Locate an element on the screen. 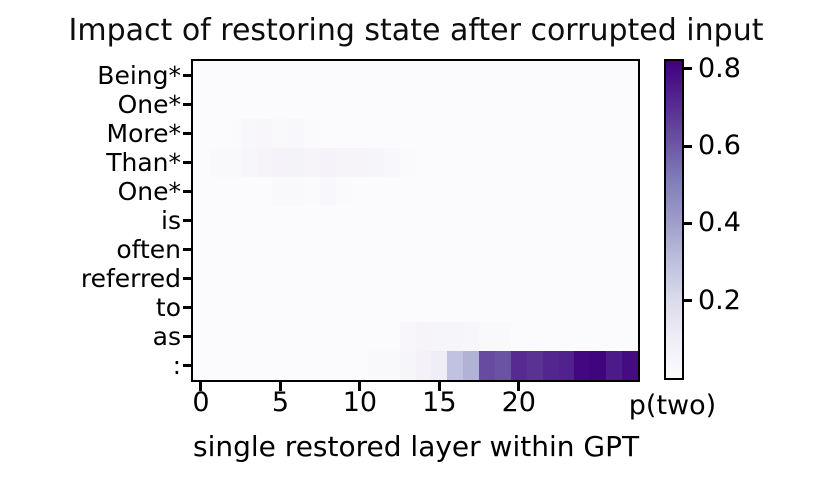 This screenshot has height=486, width=832. y-tick-label: Than* is located at coordinates (143, 162).